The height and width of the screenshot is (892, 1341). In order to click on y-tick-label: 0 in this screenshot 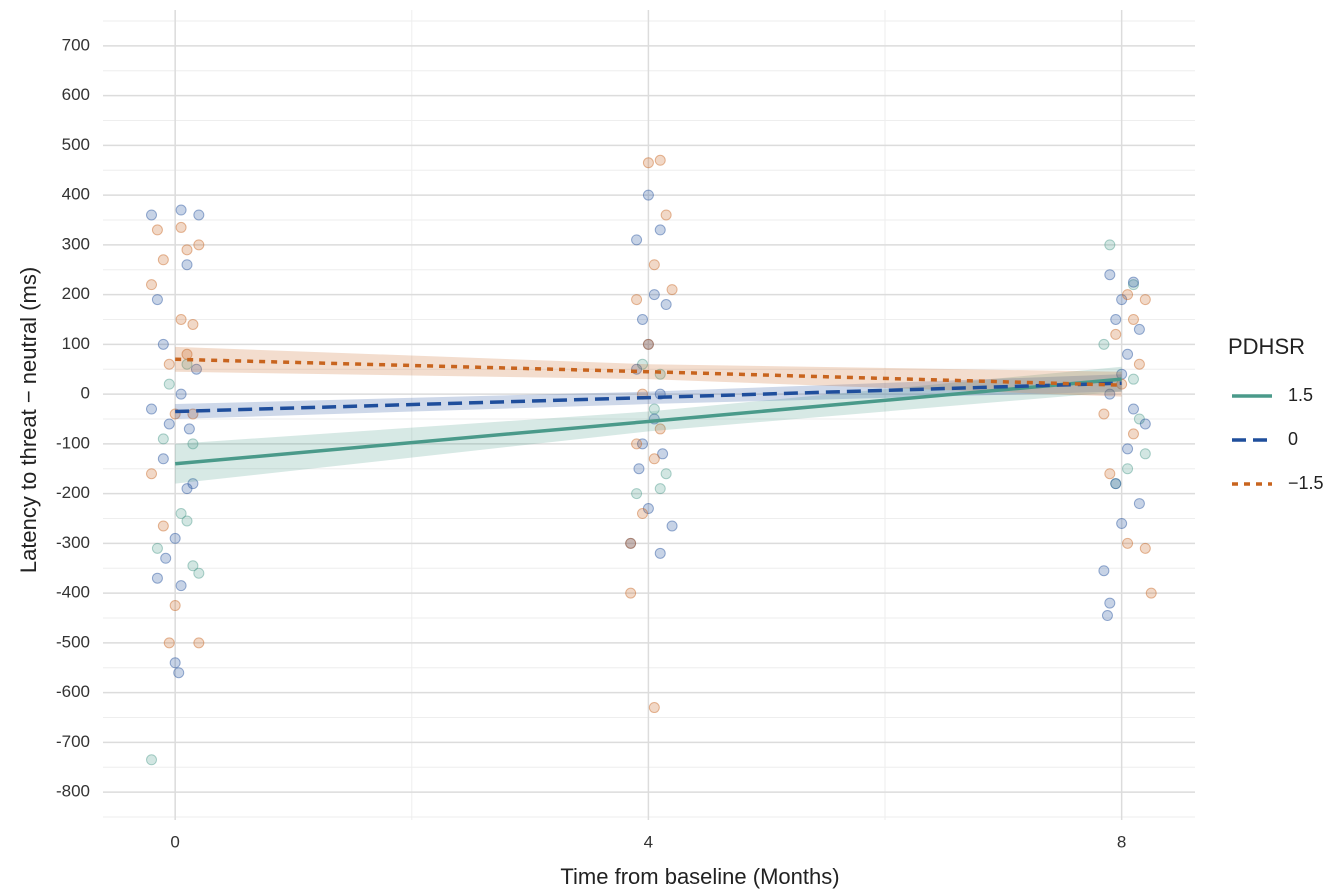, I will do `click(85, 393)`.